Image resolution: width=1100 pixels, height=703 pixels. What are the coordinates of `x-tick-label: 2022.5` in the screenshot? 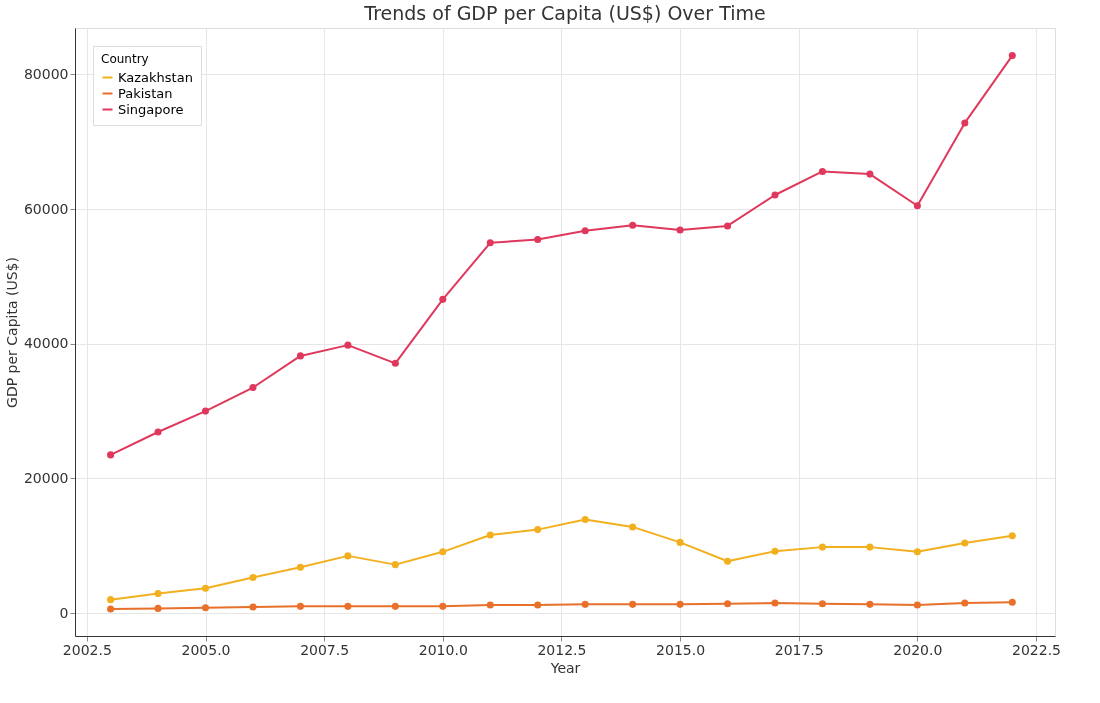 It's located at (1037, 649).